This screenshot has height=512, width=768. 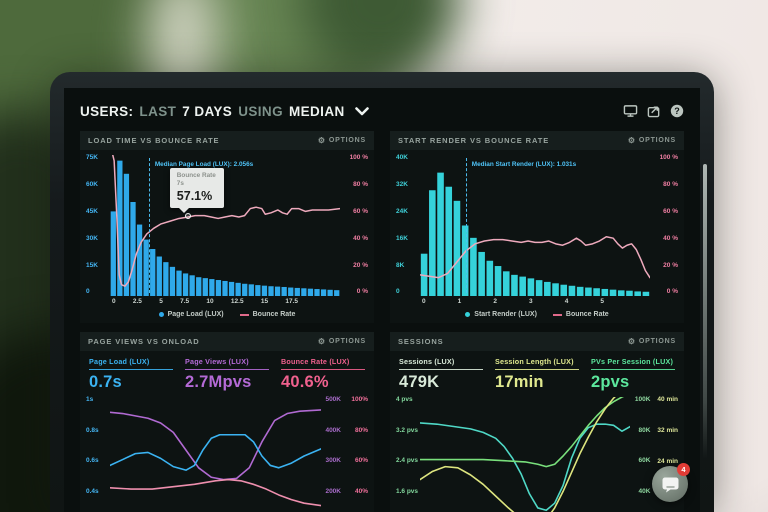 What do you see at coordinates (361, 460) in the screenshot?
I see `tick-label: 60%` at bounding box center [361, 460].